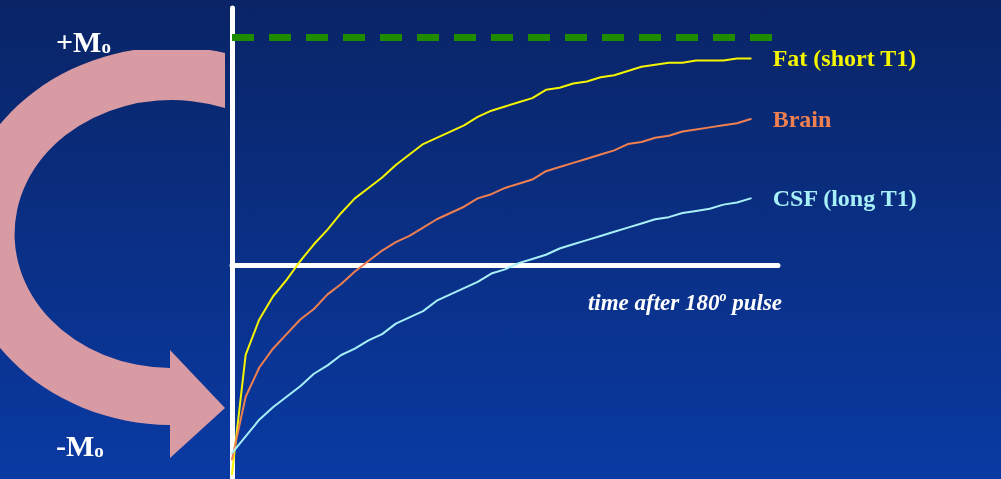 Image resolution: width=1001 pixels, height=479 pixels. What do you see at coordinates (80, 445) in the screenshot?
I see `text: -Mo` at bounding box center [80, 445].